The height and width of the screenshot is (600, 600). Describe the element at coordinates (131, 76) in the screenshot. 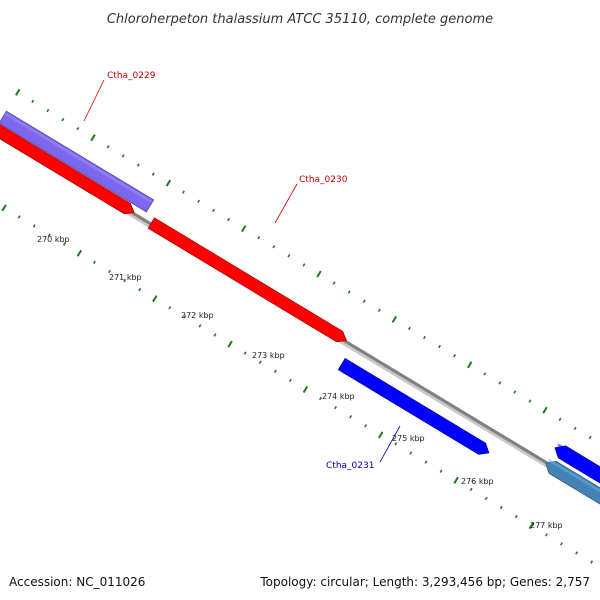

I see `gene-label: Ctha_0229` at that location.